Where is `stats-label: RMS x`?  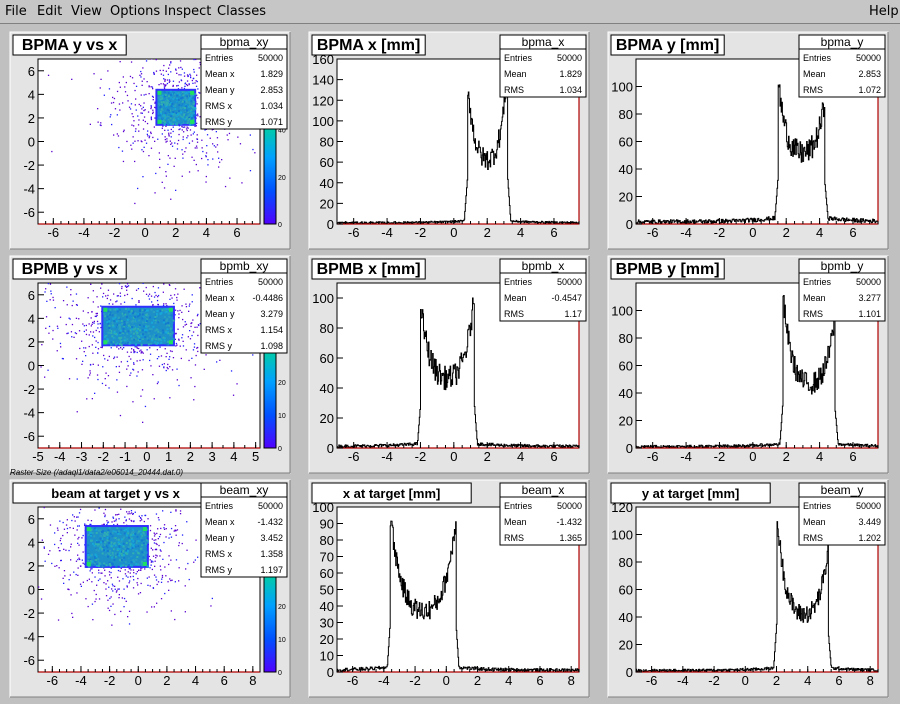 stats-label: RMS x is located at coordinates (219, 554).